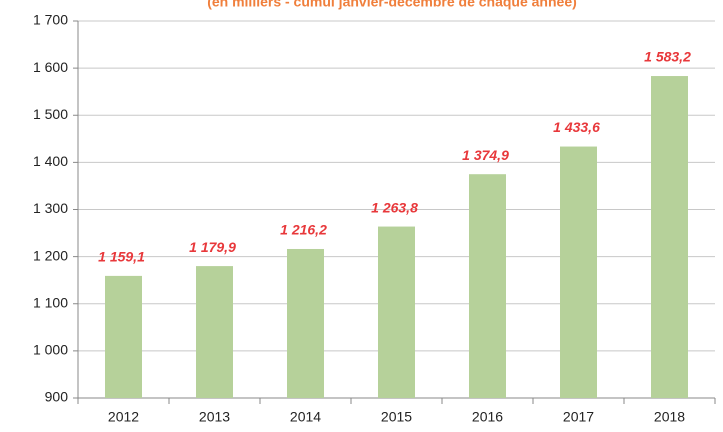  Describe the element at coordinates (669, 417) in the screenshot. I see `x-tick-label: 2018` at that location.